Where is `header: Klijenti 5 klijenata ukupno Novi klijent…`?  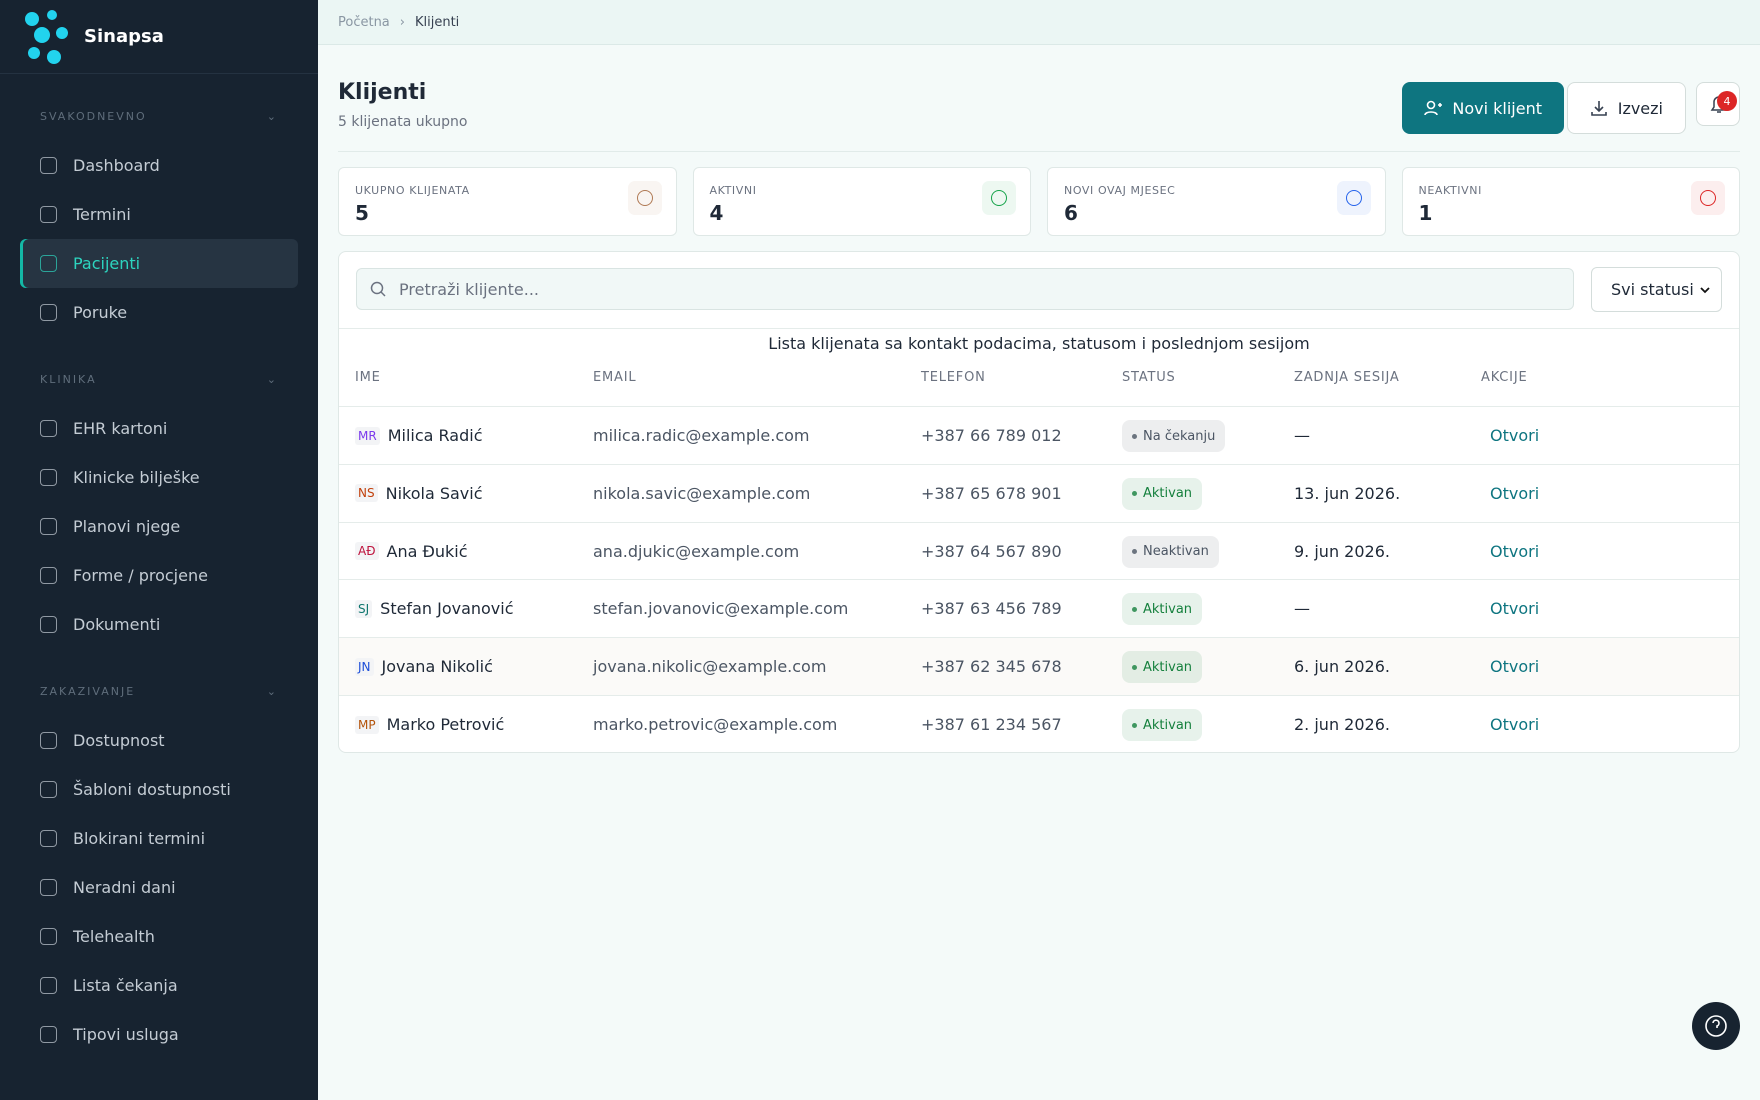
header: Klijenti 5 klijenata ukupno Novi klijent… is located at coordinates (1039, 115).